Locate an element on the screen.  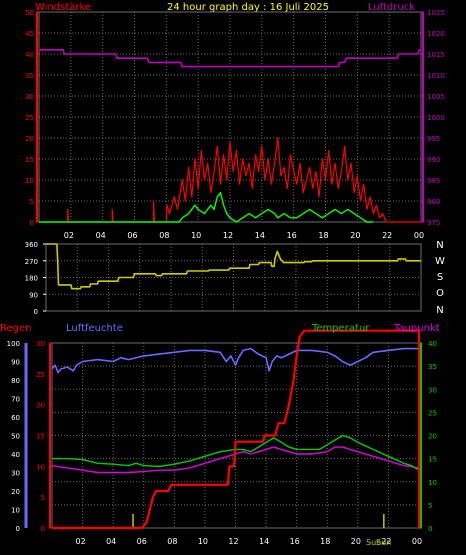
climate-x-tick-label: 16 is located at coordinates (295, 541).